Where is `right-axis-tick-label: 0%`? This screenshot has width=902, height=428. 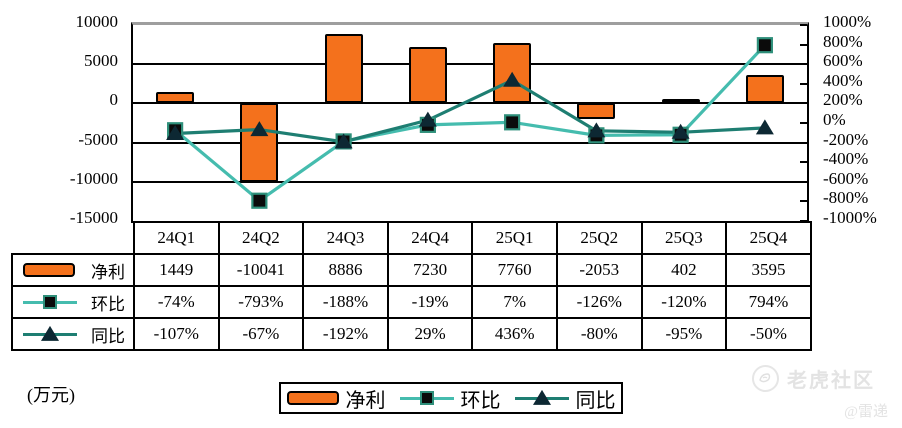
right-axis-tick-label: 0% is located at coordinates (834, 119).